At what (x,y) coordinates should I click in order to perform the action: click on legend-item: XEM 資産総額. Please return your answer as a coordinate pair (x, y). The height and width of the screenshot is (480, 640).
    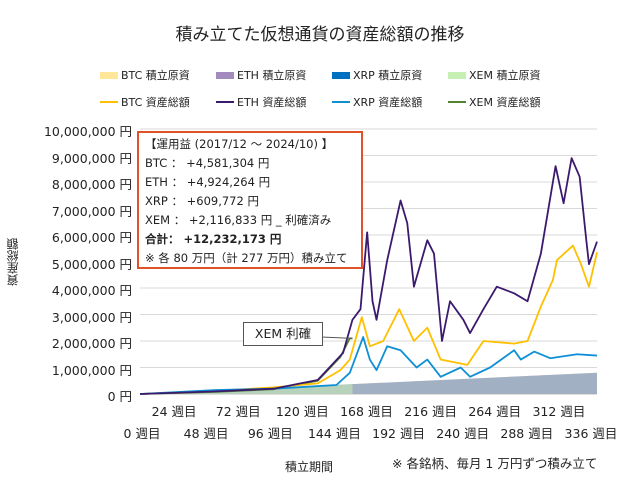
    Looking at the image, I should click on (506, 102).